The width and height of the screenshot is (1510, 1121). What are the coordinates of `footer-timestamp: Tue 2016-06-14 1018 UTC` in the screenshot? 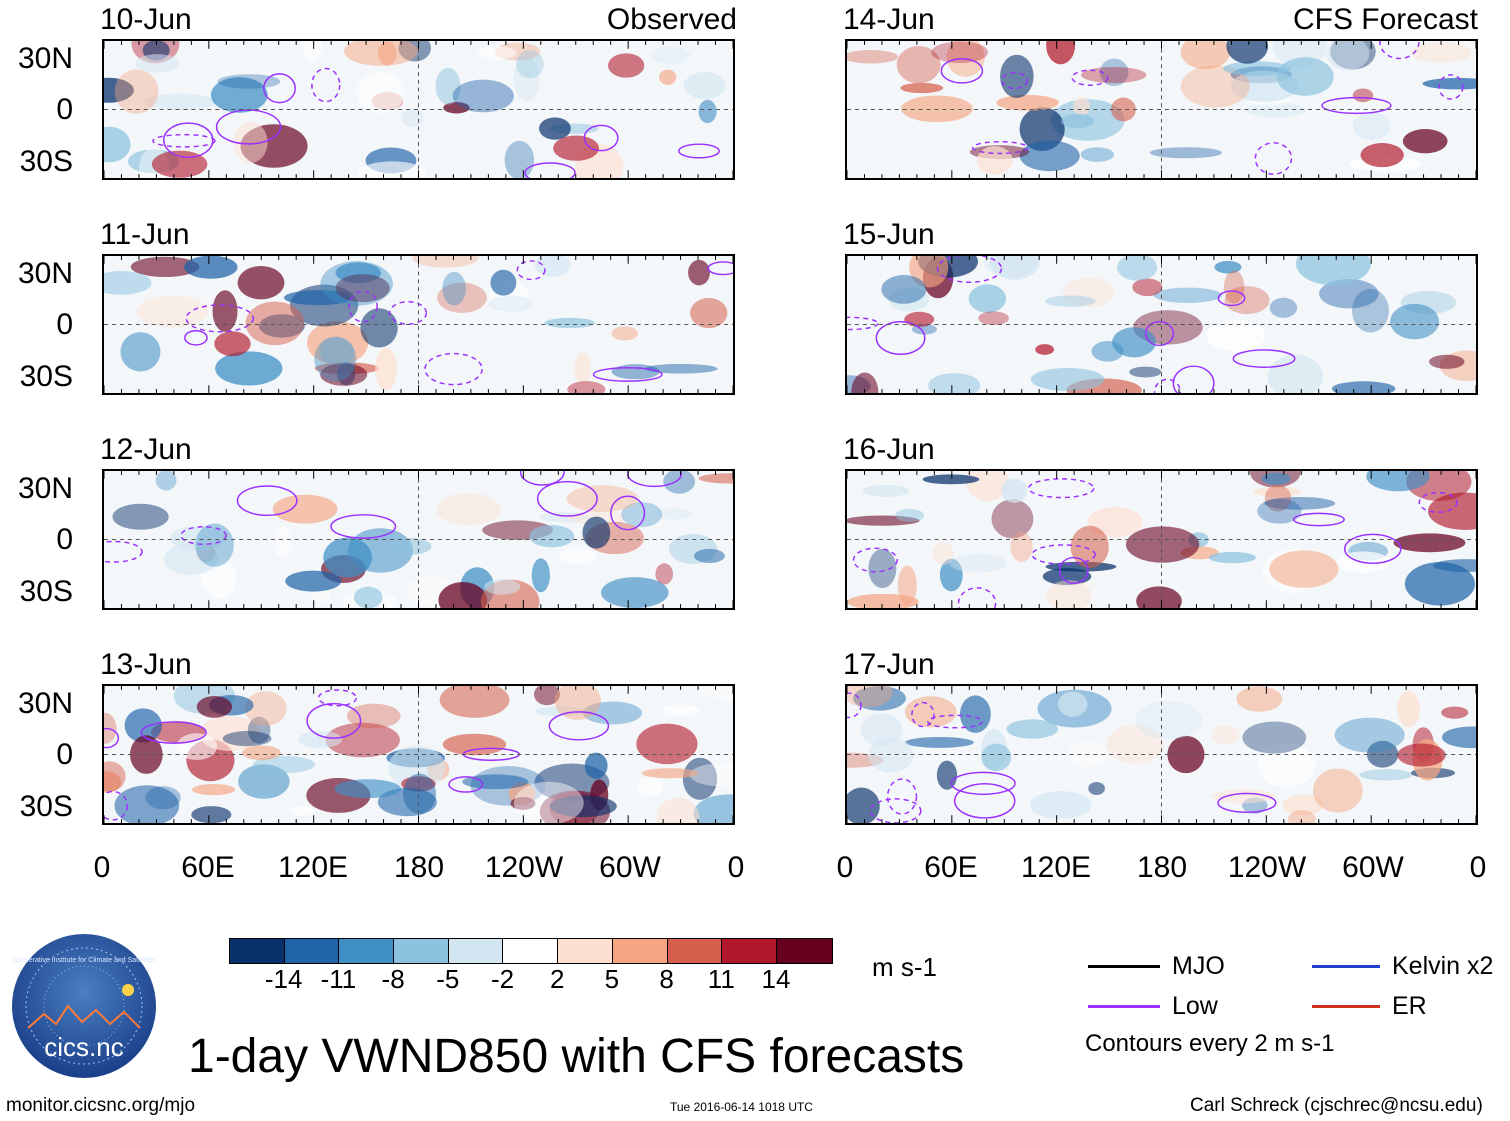 It's located at (741, 1107).